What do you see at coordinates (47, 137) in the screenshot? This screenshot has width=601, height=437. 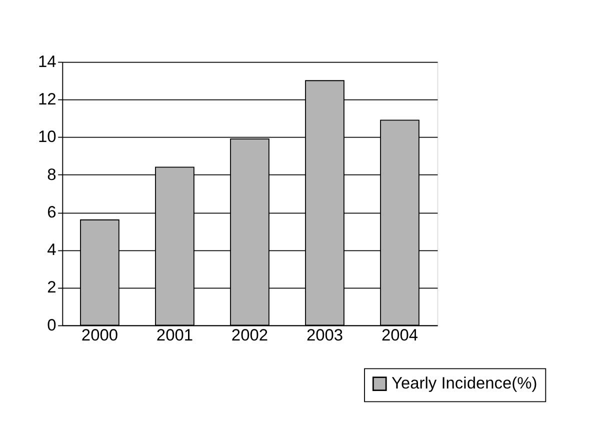 I see `y-tick-label: 10` at bounding box center [47, 137].